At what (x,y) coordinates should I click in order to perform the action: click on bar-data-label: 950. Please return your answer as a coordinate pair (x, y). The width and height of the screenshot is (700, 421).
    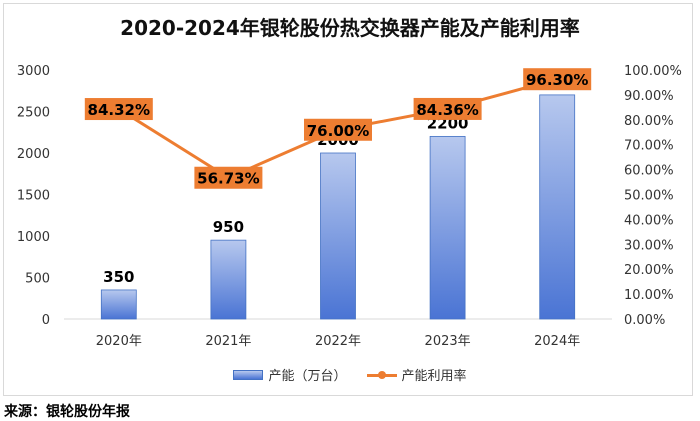
    Looking at the image, I should click on (228, 227).